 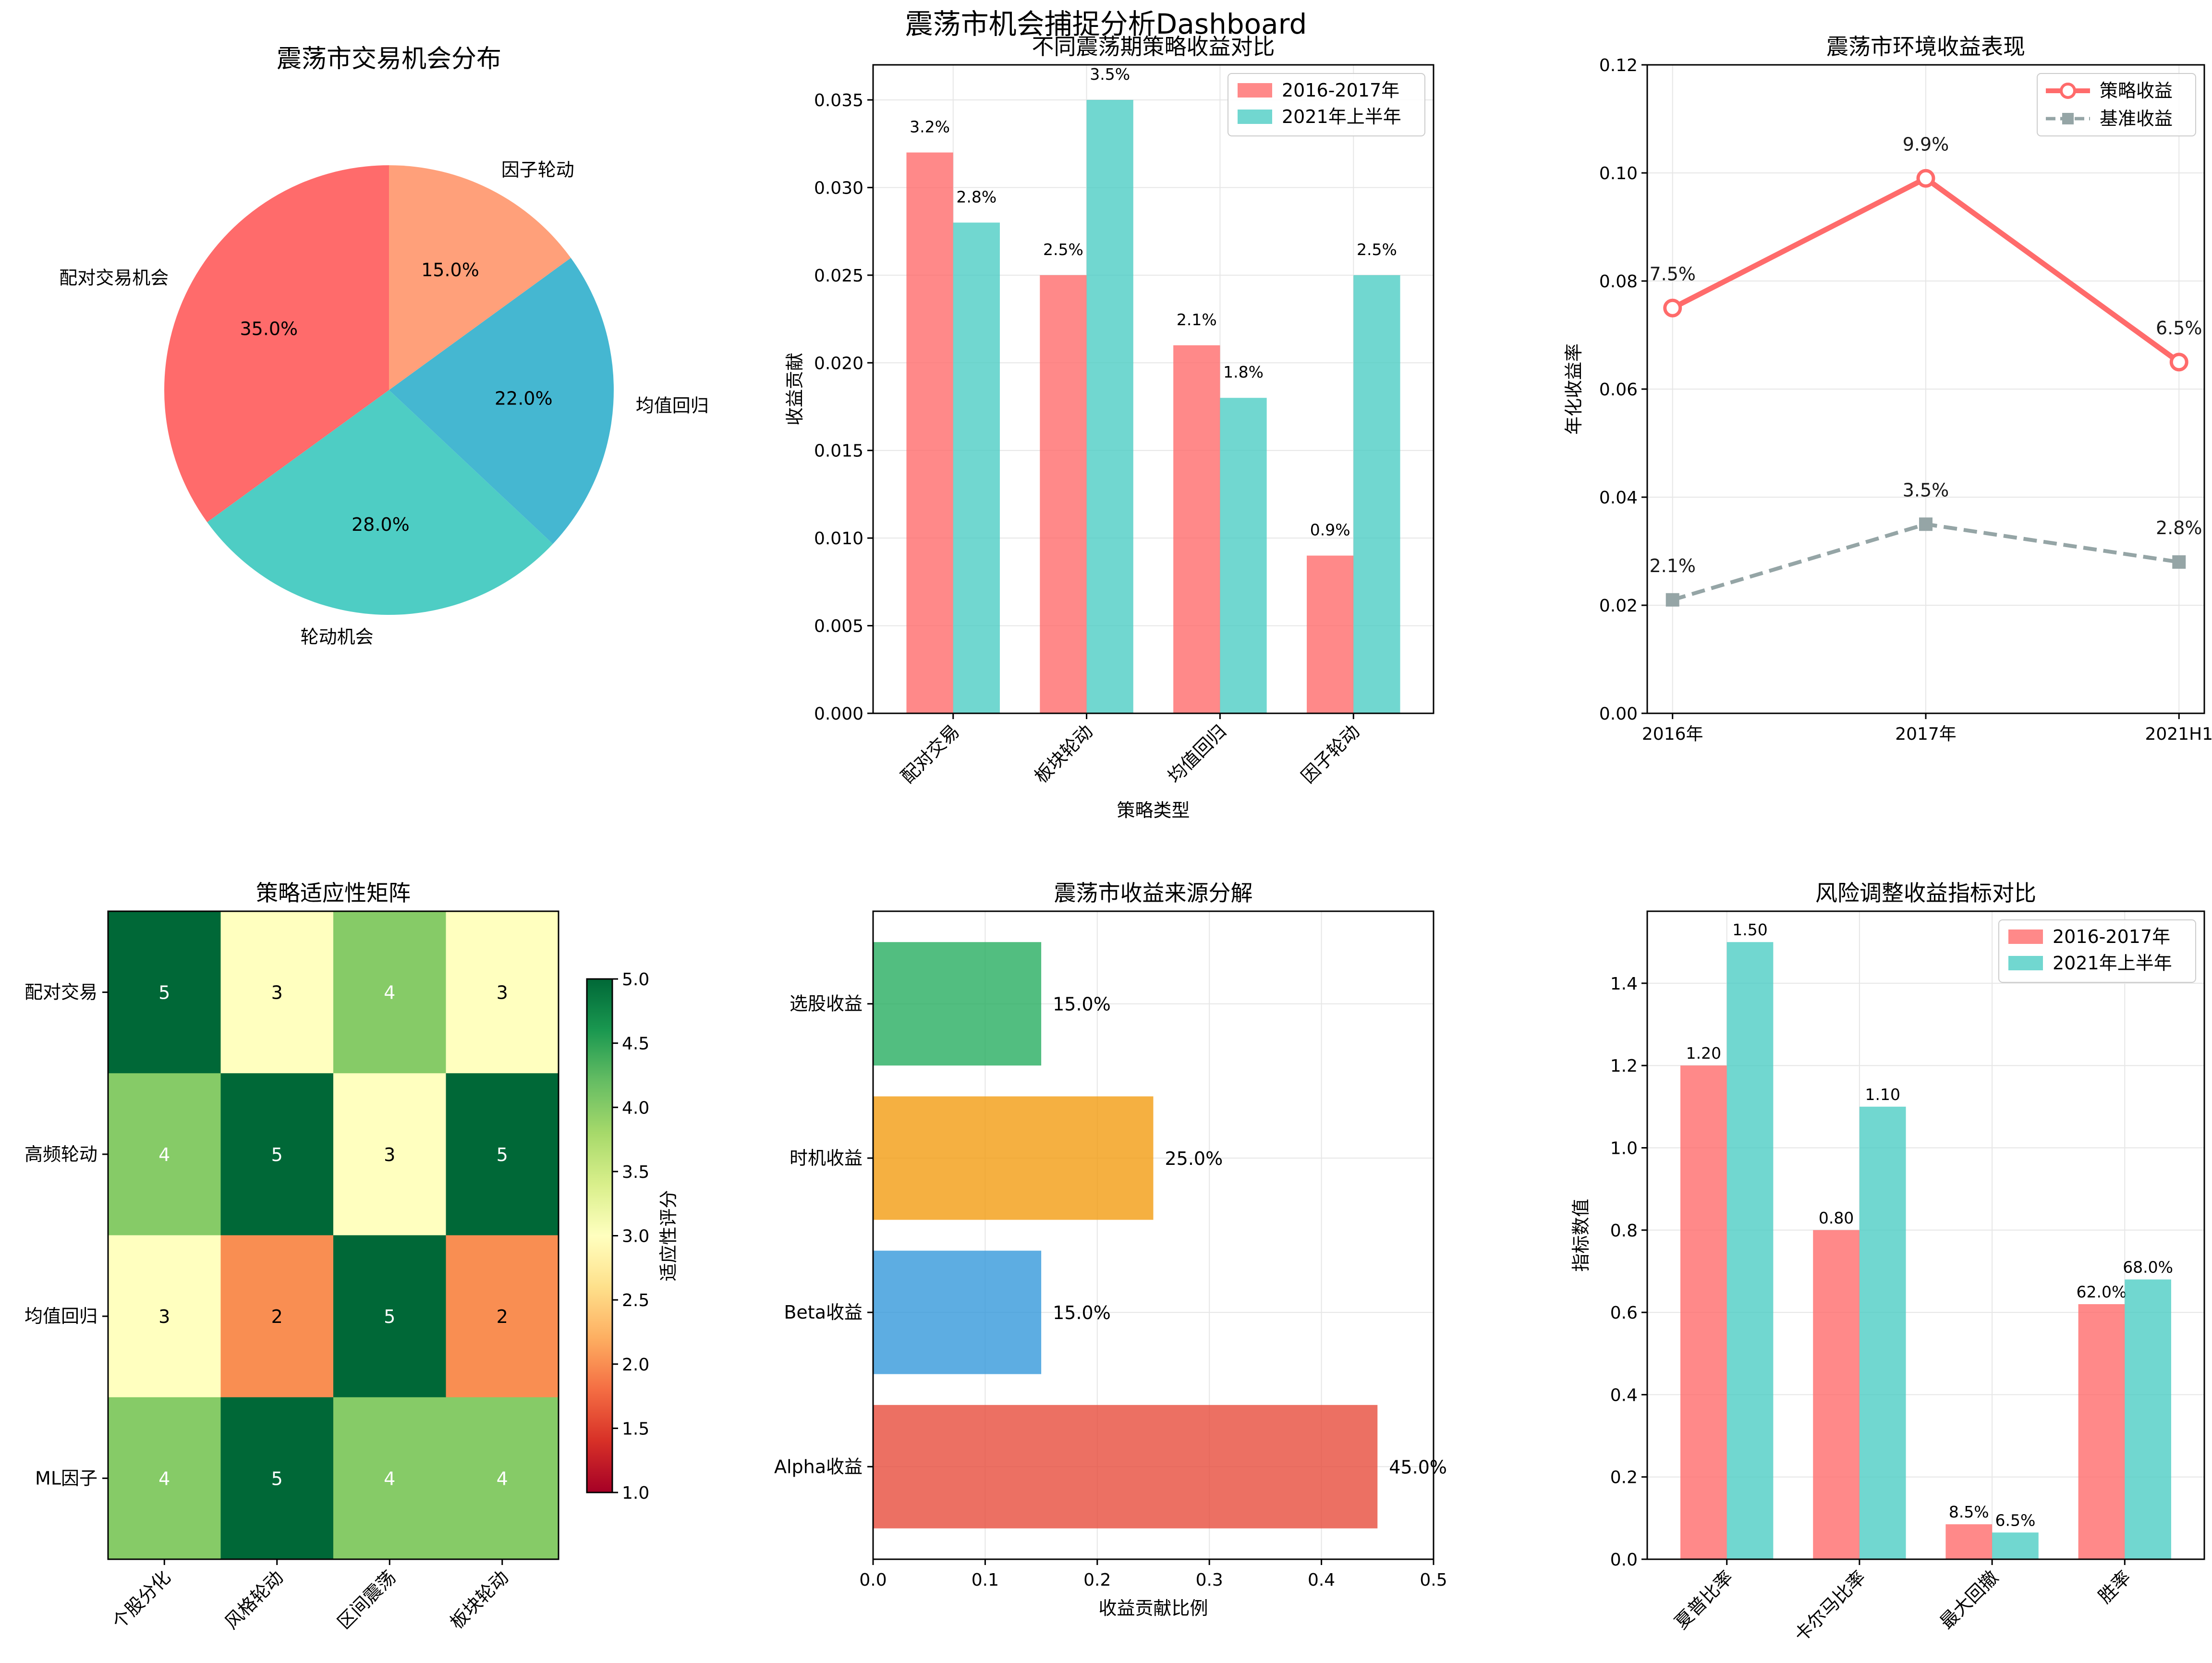 What do you see at coordinates (826, 1004) in the screenshot?
I see `y-tick-label: 选股收益` at bounding box center [826, 1004].